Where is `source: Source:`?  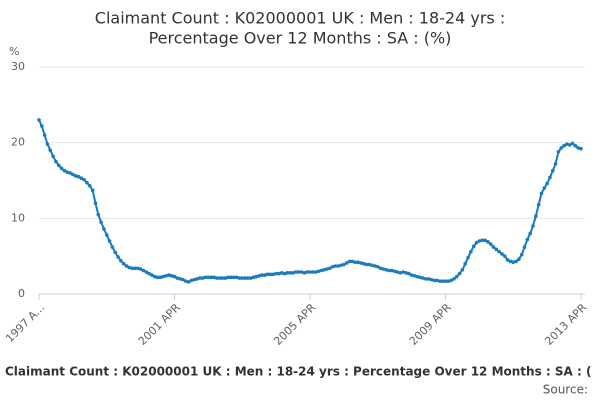
source: Source: is located at coordinates (565, 390).